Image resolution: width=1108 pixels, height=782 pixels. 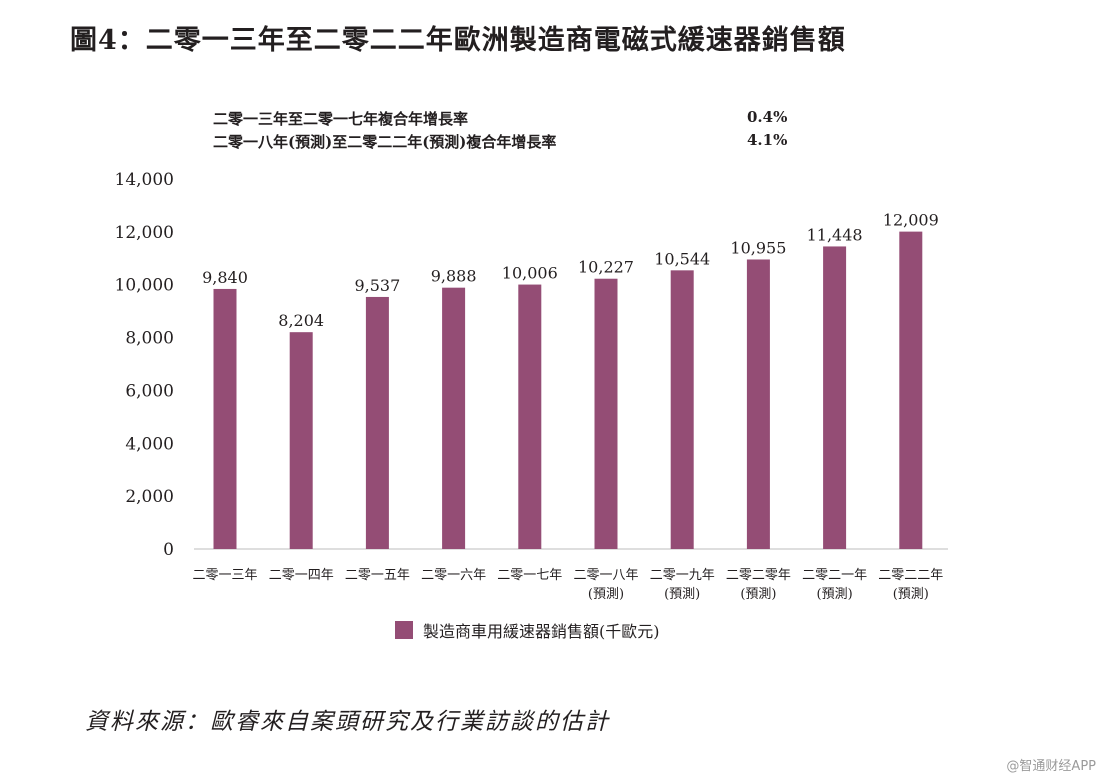 What do you see at coordinates (453, 575) in the screenshot?
I see `x-tick-label: 二零一六年` at bounding box center [453, 575].